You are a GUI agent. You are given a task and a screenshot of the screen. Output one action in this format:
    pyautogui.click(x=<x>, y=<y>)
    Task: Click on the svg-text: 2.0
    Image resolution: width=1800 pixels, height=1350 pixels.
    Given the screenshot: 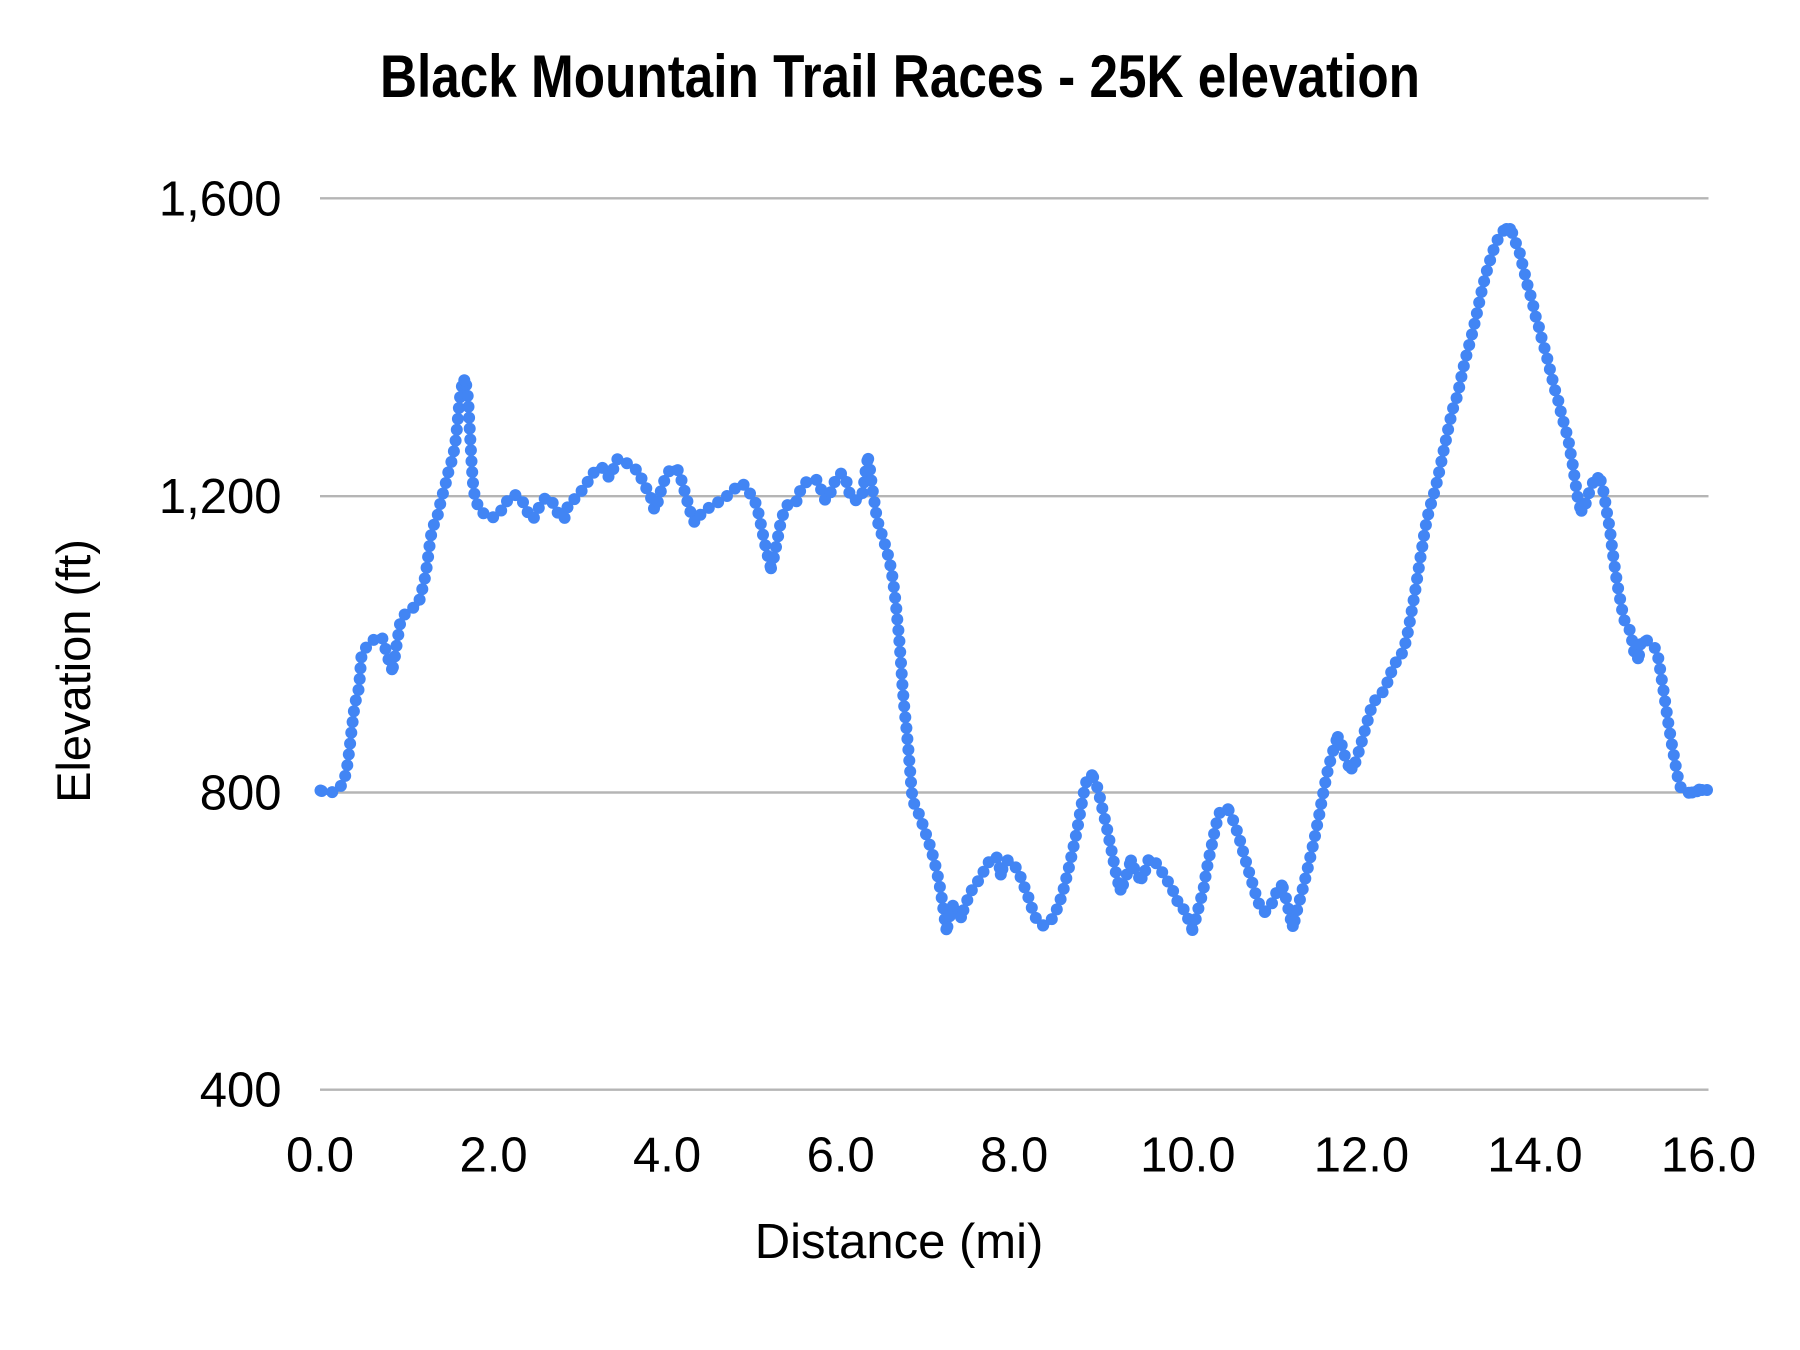 What is the action you would take?
    pyautogui.click(x=494, y=1156)
    